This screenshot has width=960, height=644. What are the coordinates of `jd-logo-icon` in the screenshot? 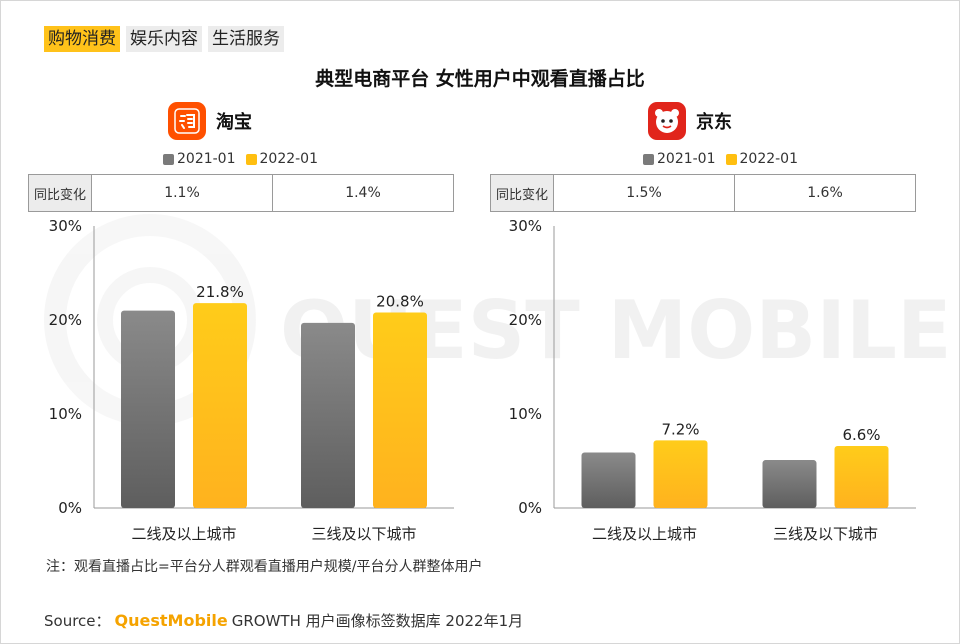 It's located at (667, 121).